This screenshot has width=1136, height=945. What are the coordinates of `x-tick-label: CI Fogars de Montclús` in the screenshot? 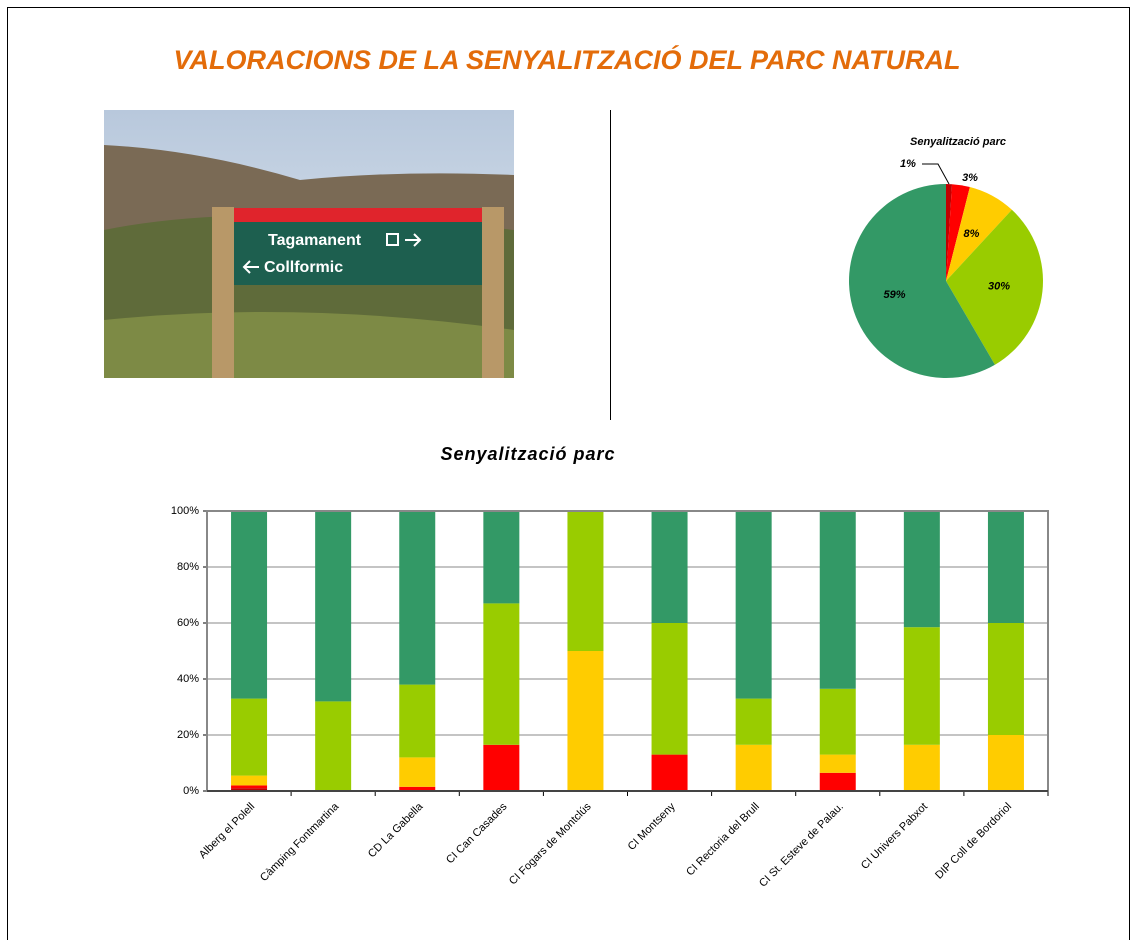 It's located at (550, 843).